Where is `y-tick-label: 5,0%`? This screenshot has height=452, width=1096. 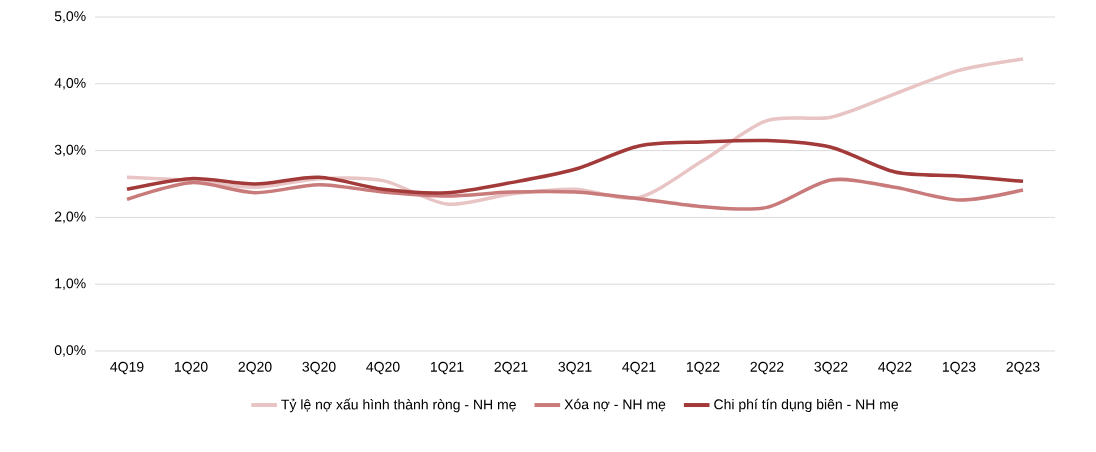
y-tick-label: 5,0% is located at coordinates (70, 17).